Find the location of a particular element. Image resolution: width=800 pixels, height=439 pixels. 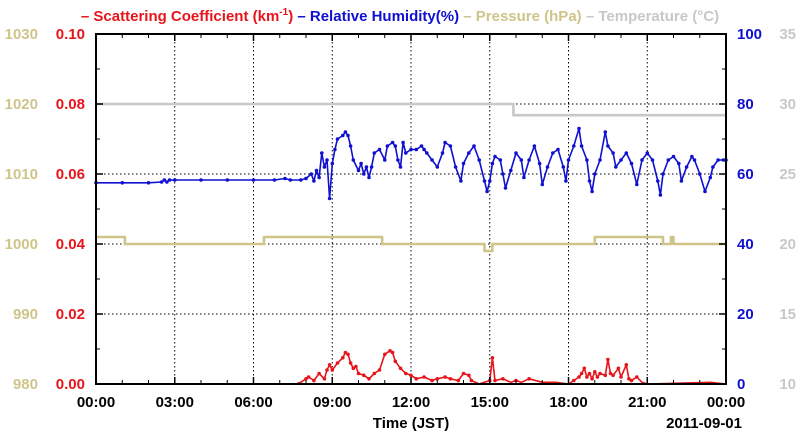

x-tick-label: 15:00 is located at coordinates (490, 402).